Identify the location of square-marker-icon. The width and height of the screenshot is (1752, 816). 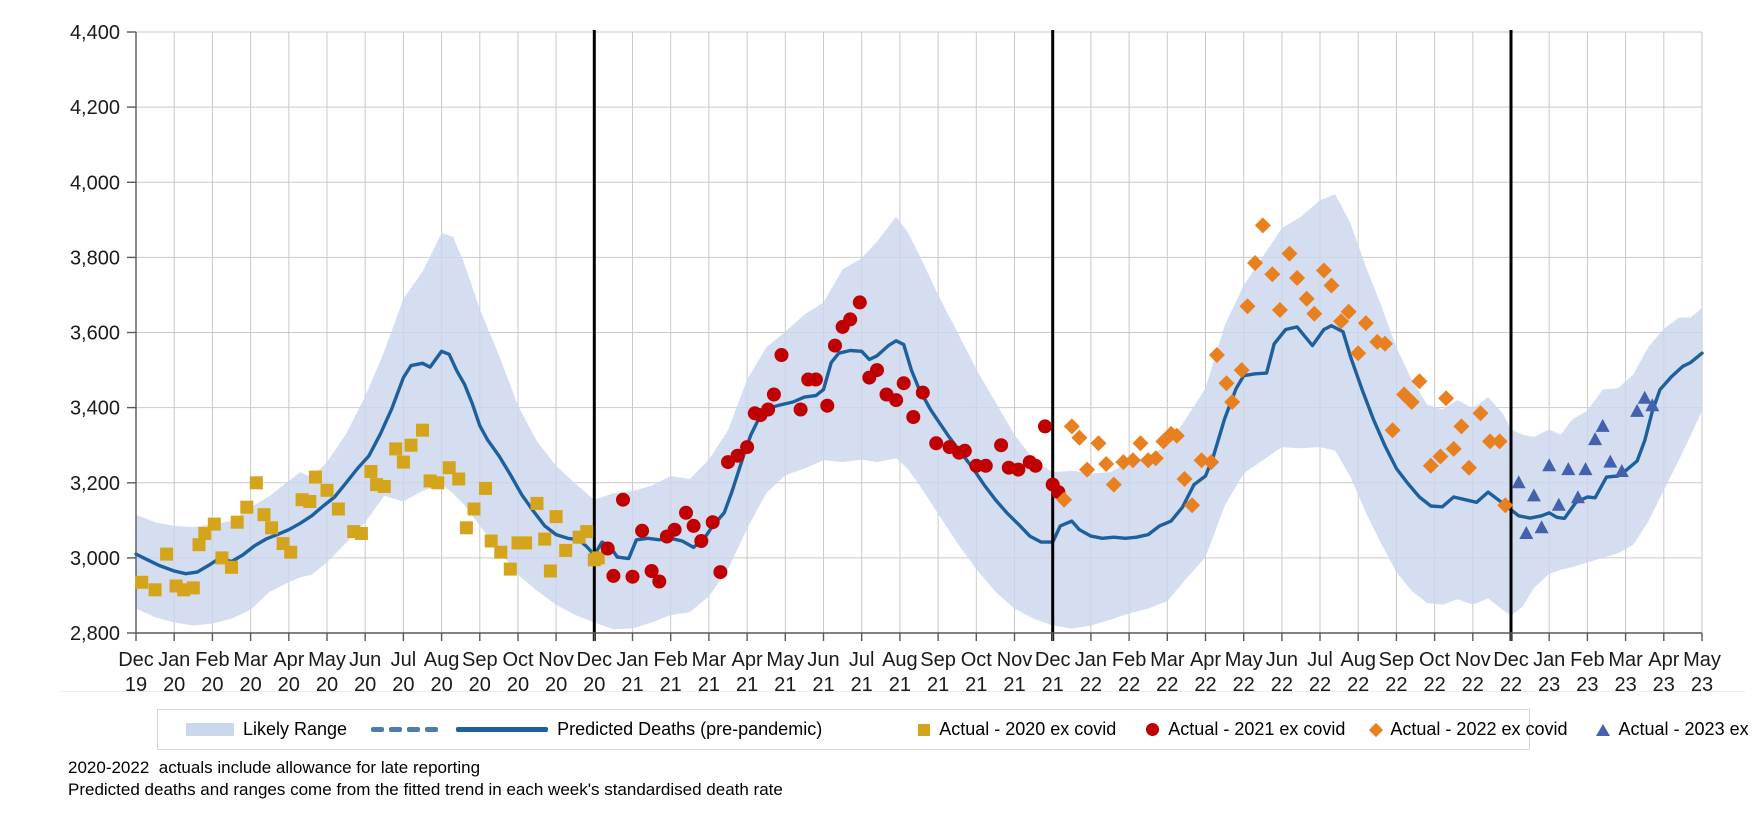
(924, 729).